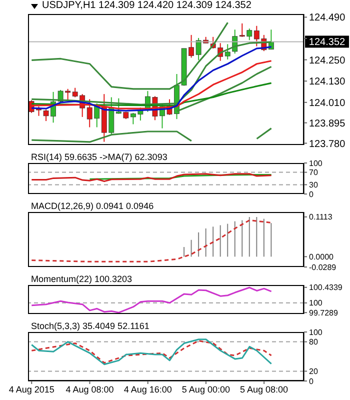 The image size is (350, 400). What do you see at coordinates (31, 389) in the screenshot?
I see `x-tick-label: 4 Aug 2015` at bounding box center [31, 389].